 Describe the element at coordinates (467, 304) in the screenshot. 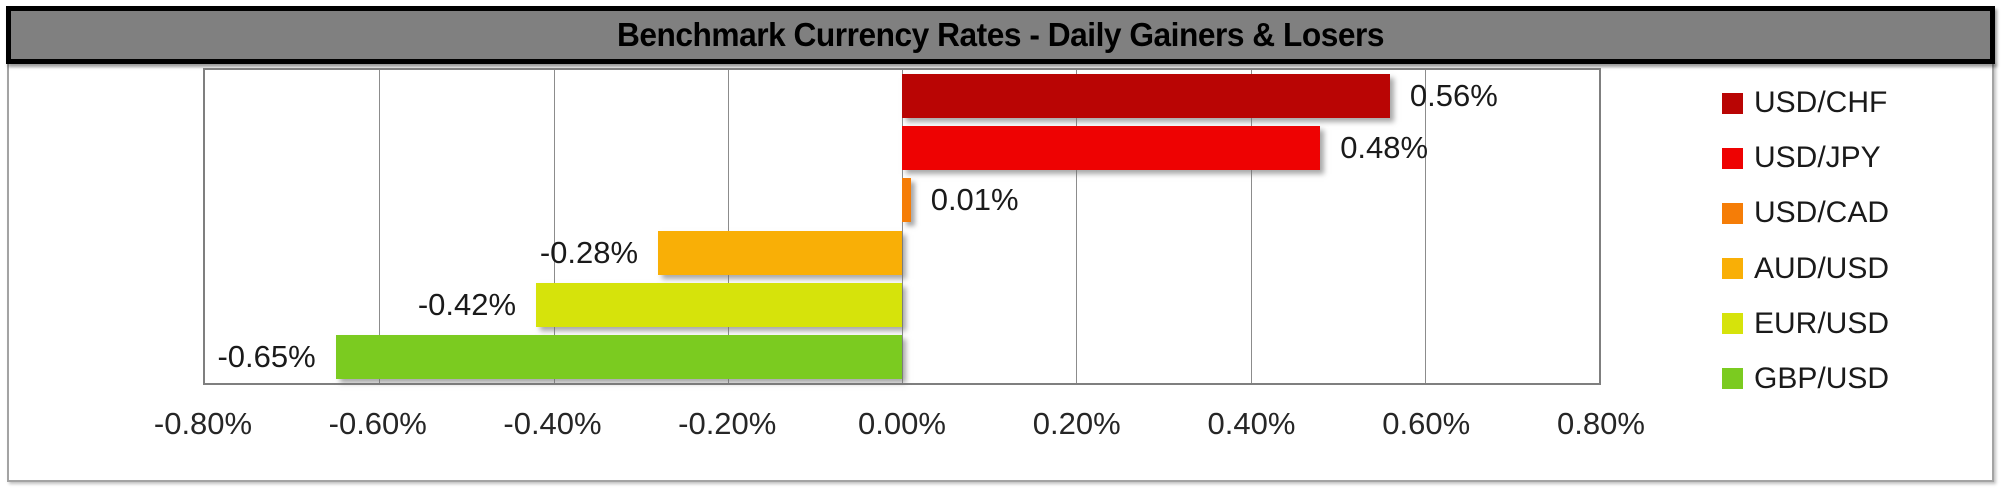

I see `value-label-eur-usd: -0.42%` at that location.